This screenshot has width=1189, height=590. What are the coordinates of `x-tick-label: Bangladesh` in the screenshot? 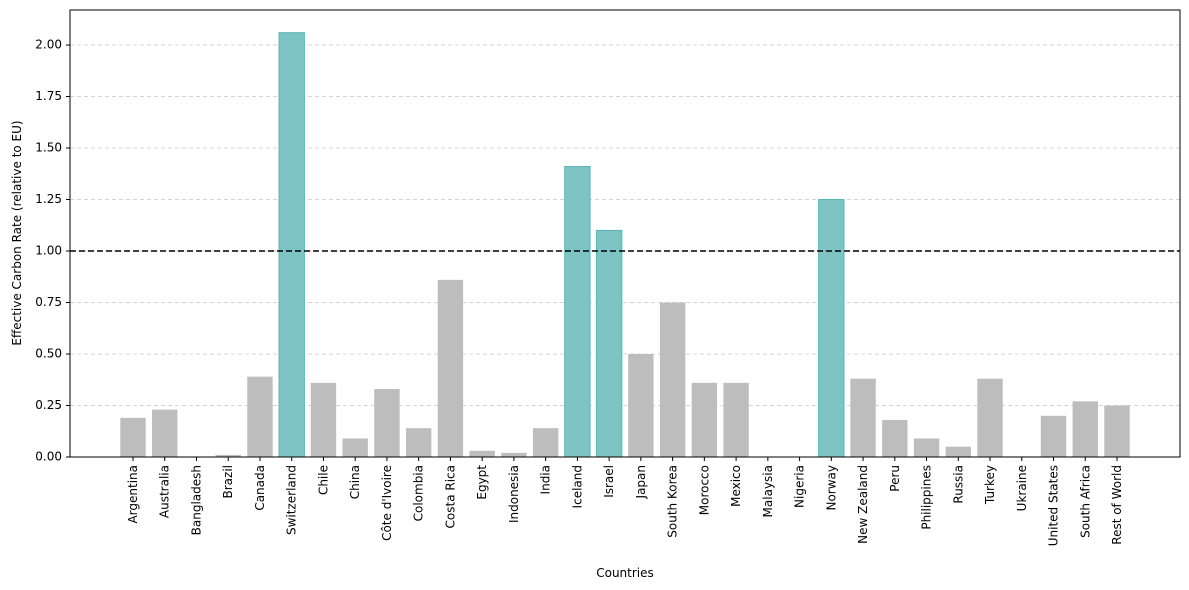 It's located at (196, 500).